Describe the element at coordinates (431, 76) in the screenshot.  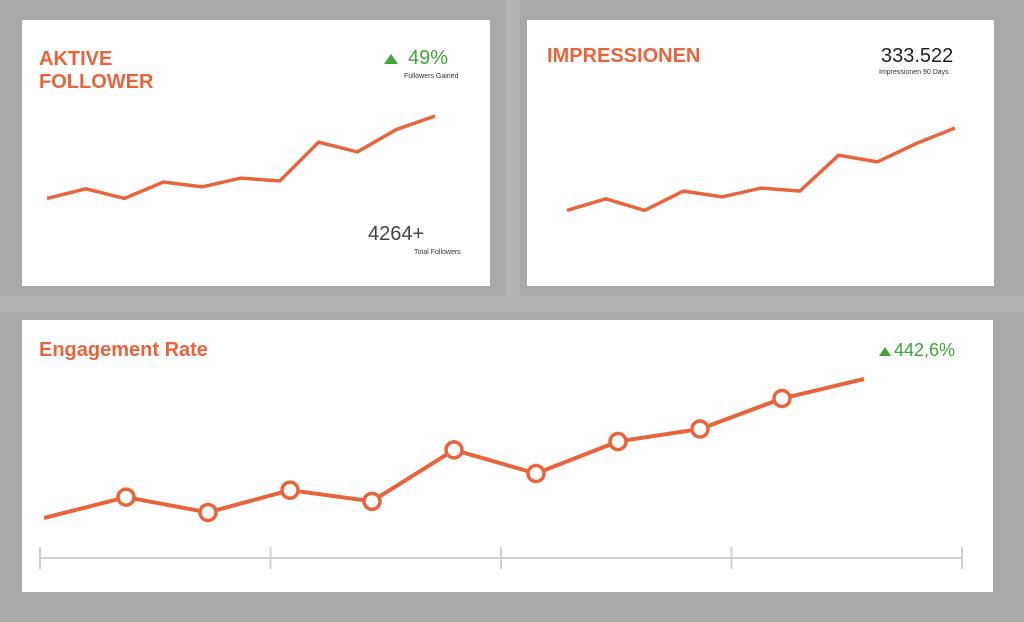
I see `followers-gained-label: Followers Gained` at that location.